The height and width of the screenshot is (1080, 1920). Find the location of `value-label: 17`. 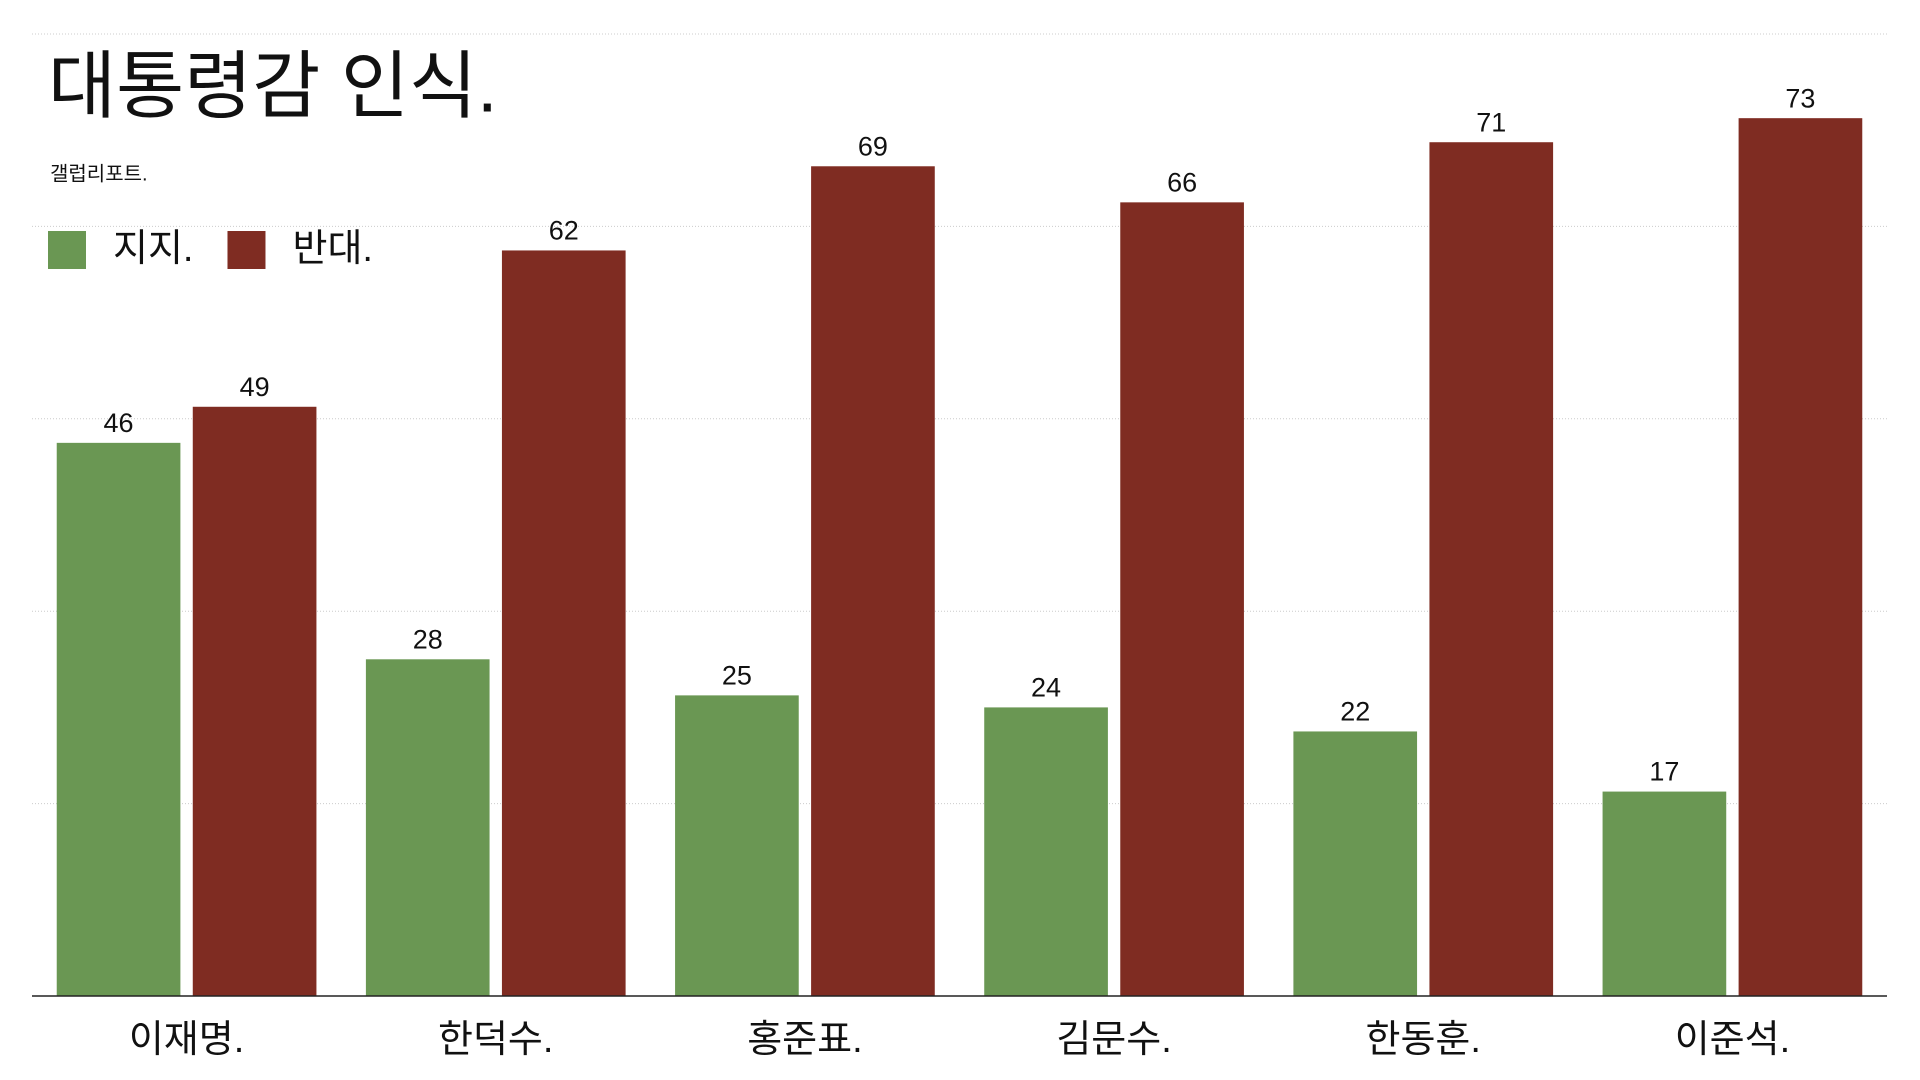

value-label: 17 is located at coordinates (1664, 772).